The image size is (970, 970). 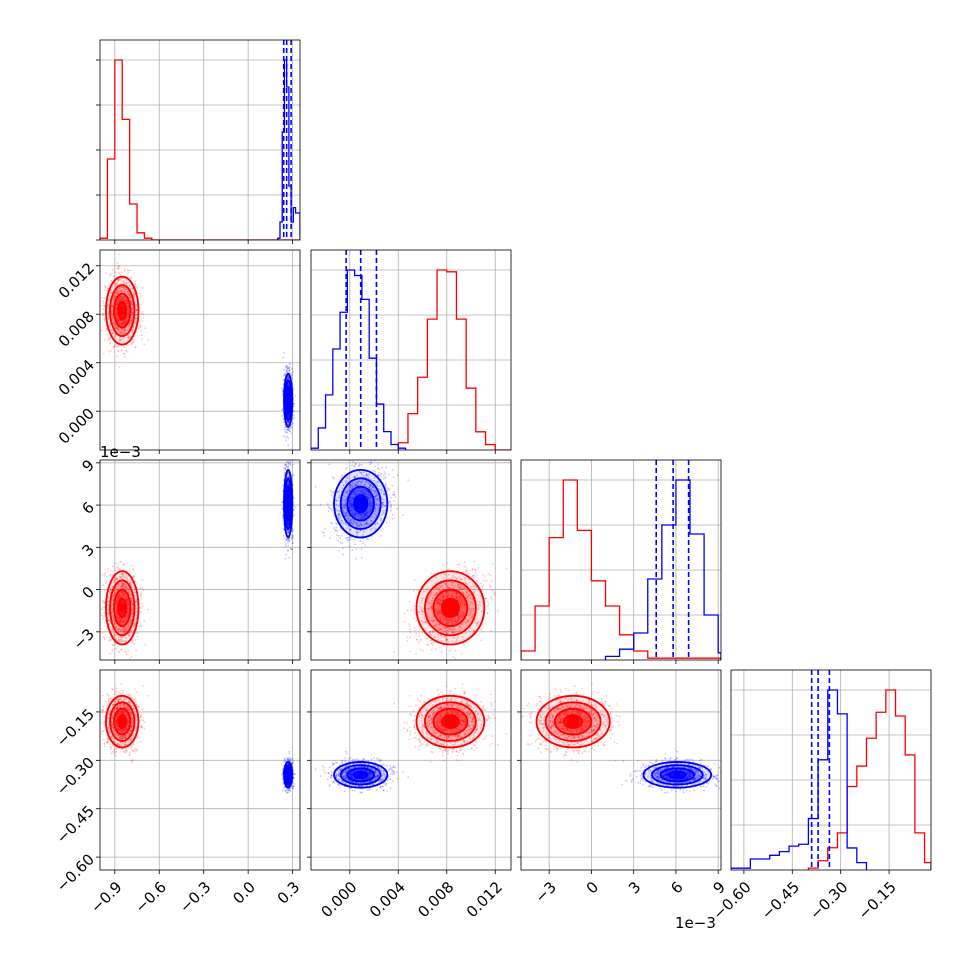 I want to click on y-tick-label: 0.008, so click(x=76, y=329).